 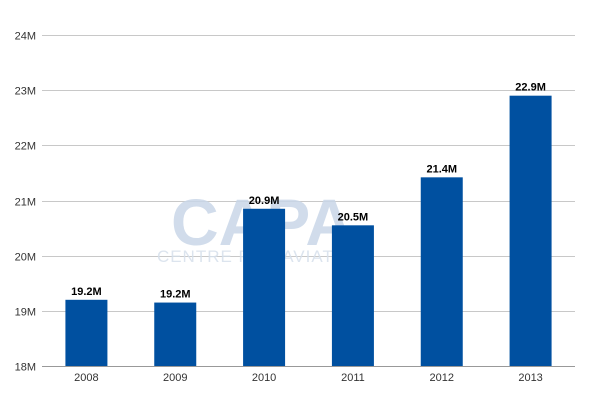 I want to click on x-tick-label: 2009, so click(x=175, y=378).